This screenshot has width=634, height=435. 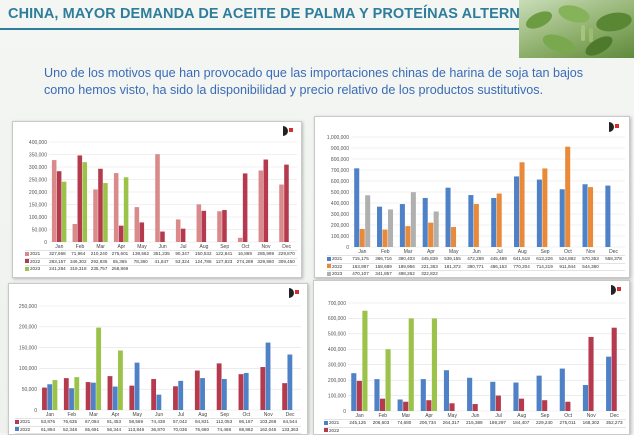 What do you see at coordinates (98, 369) in the screenshot?
I see `bar-palmkernel-2023-Mar` at bounding box center [98, 369].